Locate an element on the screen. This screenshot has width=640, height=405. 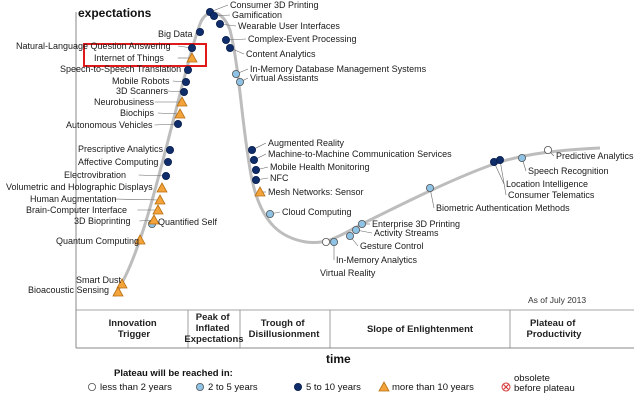
3d-scanners-label: 3D Scanners is located at coordinates (142, 91).